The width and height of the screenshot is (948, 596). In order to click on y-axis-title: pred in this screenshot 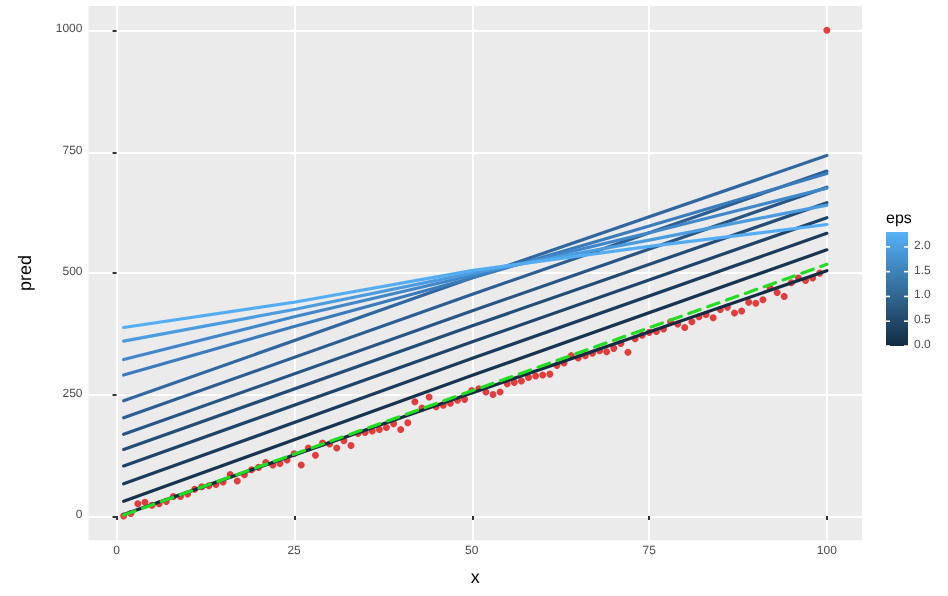, I will do `click(25, 273)`.